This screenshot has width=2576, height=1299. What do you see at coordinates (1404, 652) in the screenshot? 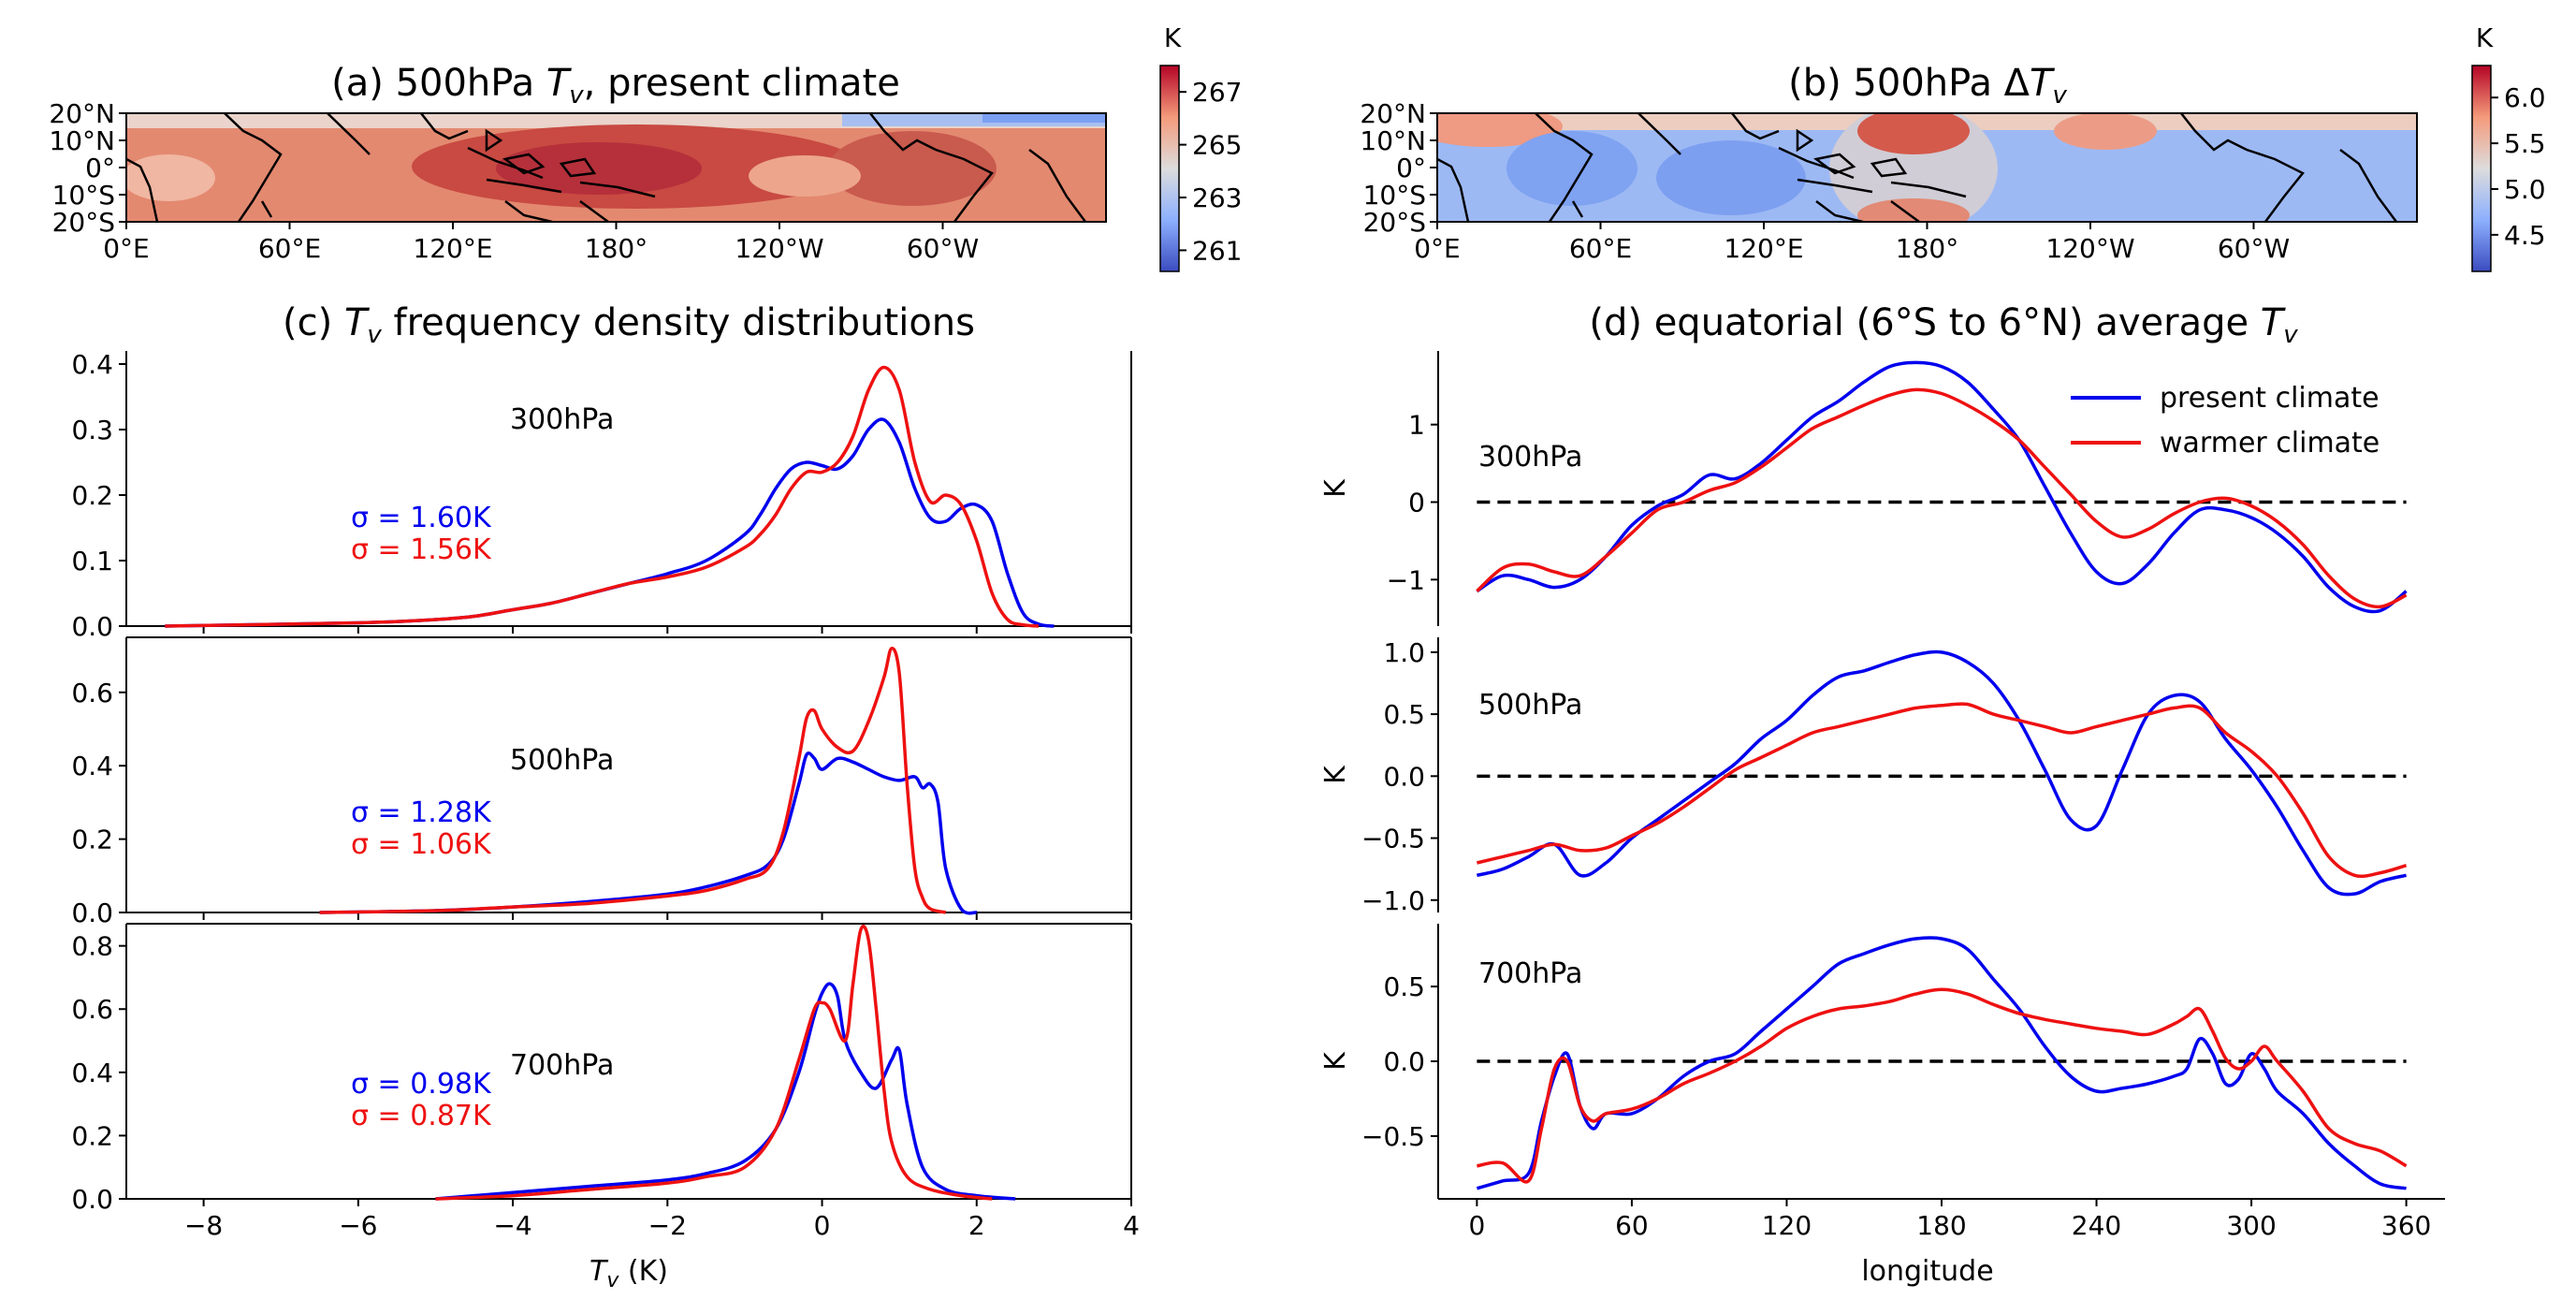
I see `y-tick-label: 1.0` at bounding box center [1404, 652].